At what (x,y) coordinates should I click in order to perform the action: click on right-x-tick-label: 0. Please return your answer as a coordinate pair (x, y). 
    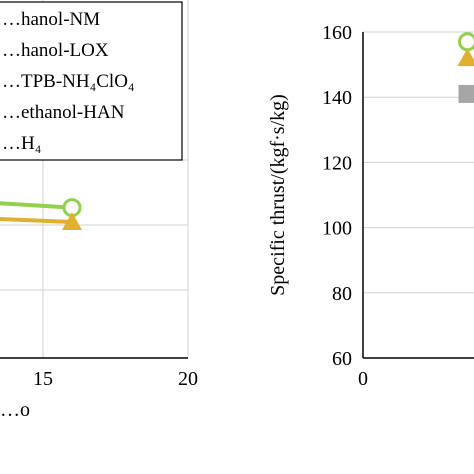
    Looking at the image, I should click on (363, 379).